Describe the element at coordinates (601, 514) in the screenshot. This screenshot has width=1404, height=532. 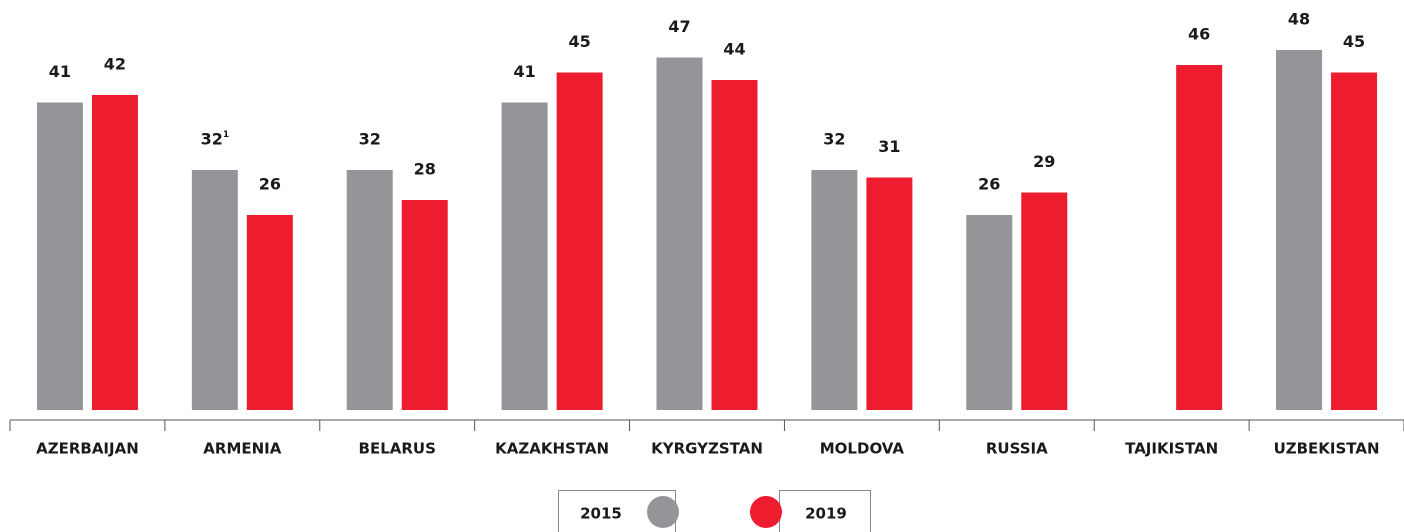
I see `legend-label: 2015` at that location.